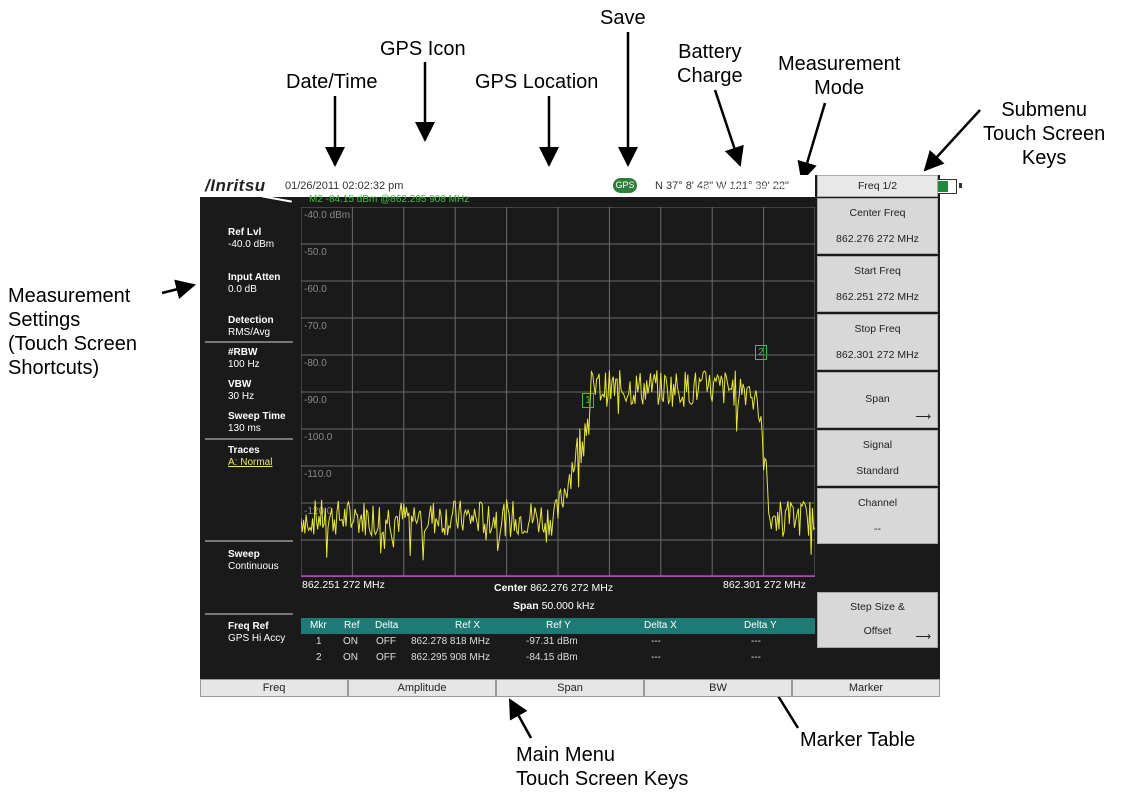 This screenshot has width=1142, height=795. What do you see at coordinates (877, 516) in the screenshot?
I see `channel-button: Channel --` at bounding box center [877, 516].